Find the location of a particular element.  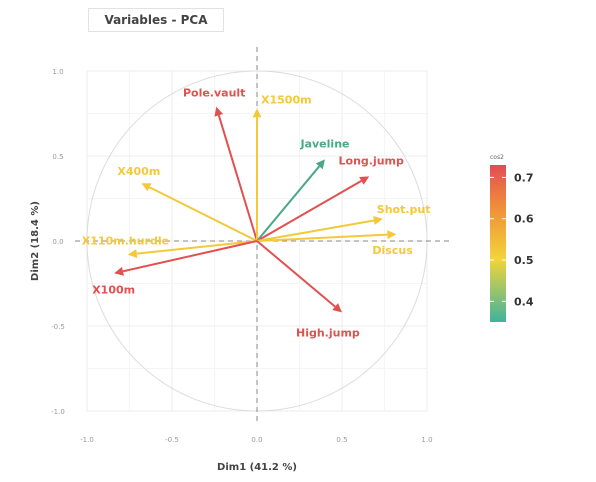

x-tick-label: -1.0 is located at coordinates (87, 440).